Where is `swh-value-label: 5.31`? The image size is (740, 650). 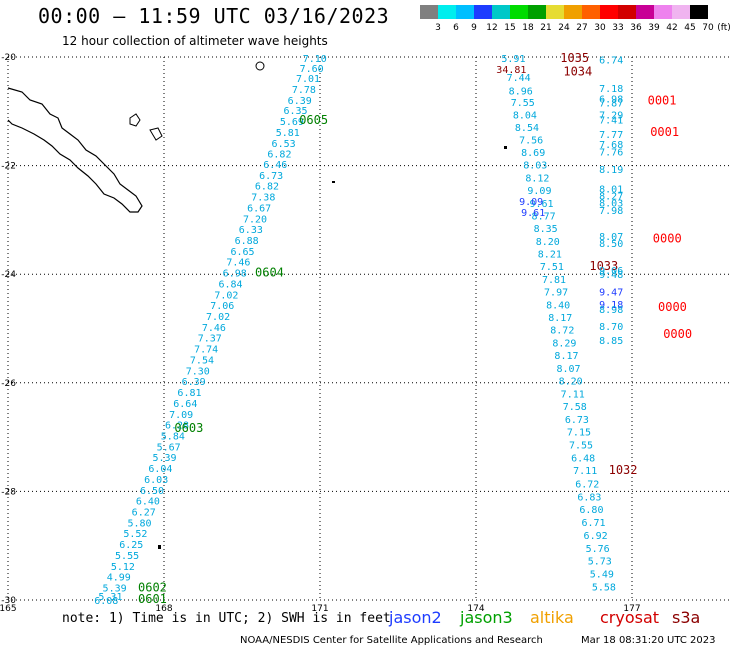
swh-value-label: 5.31 is located at coordinates (110, 597).